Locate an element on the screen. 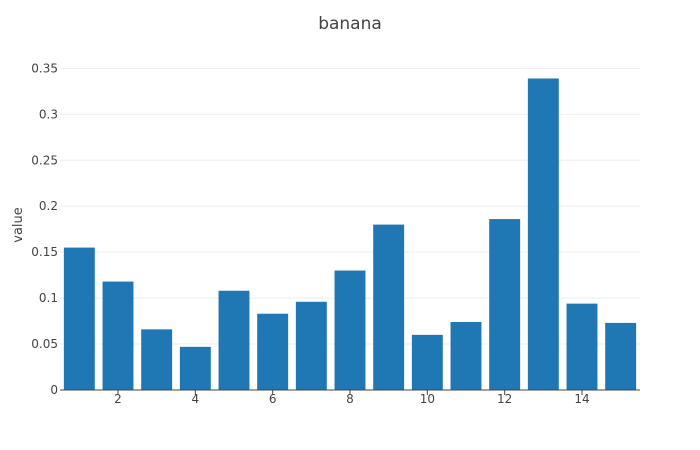  x-tick-label: 6 is located at coordinates (273, 399).